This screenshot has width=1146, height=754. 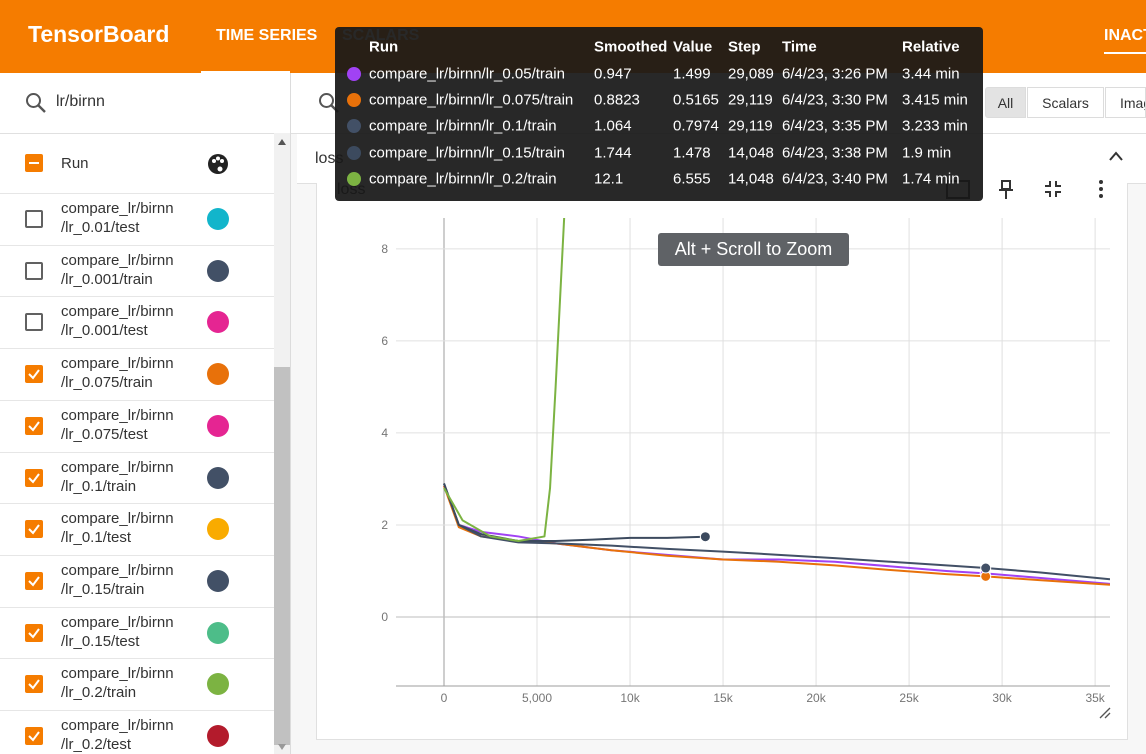 I want to click on tooltip-header: Time, so click(x=799, y=47).